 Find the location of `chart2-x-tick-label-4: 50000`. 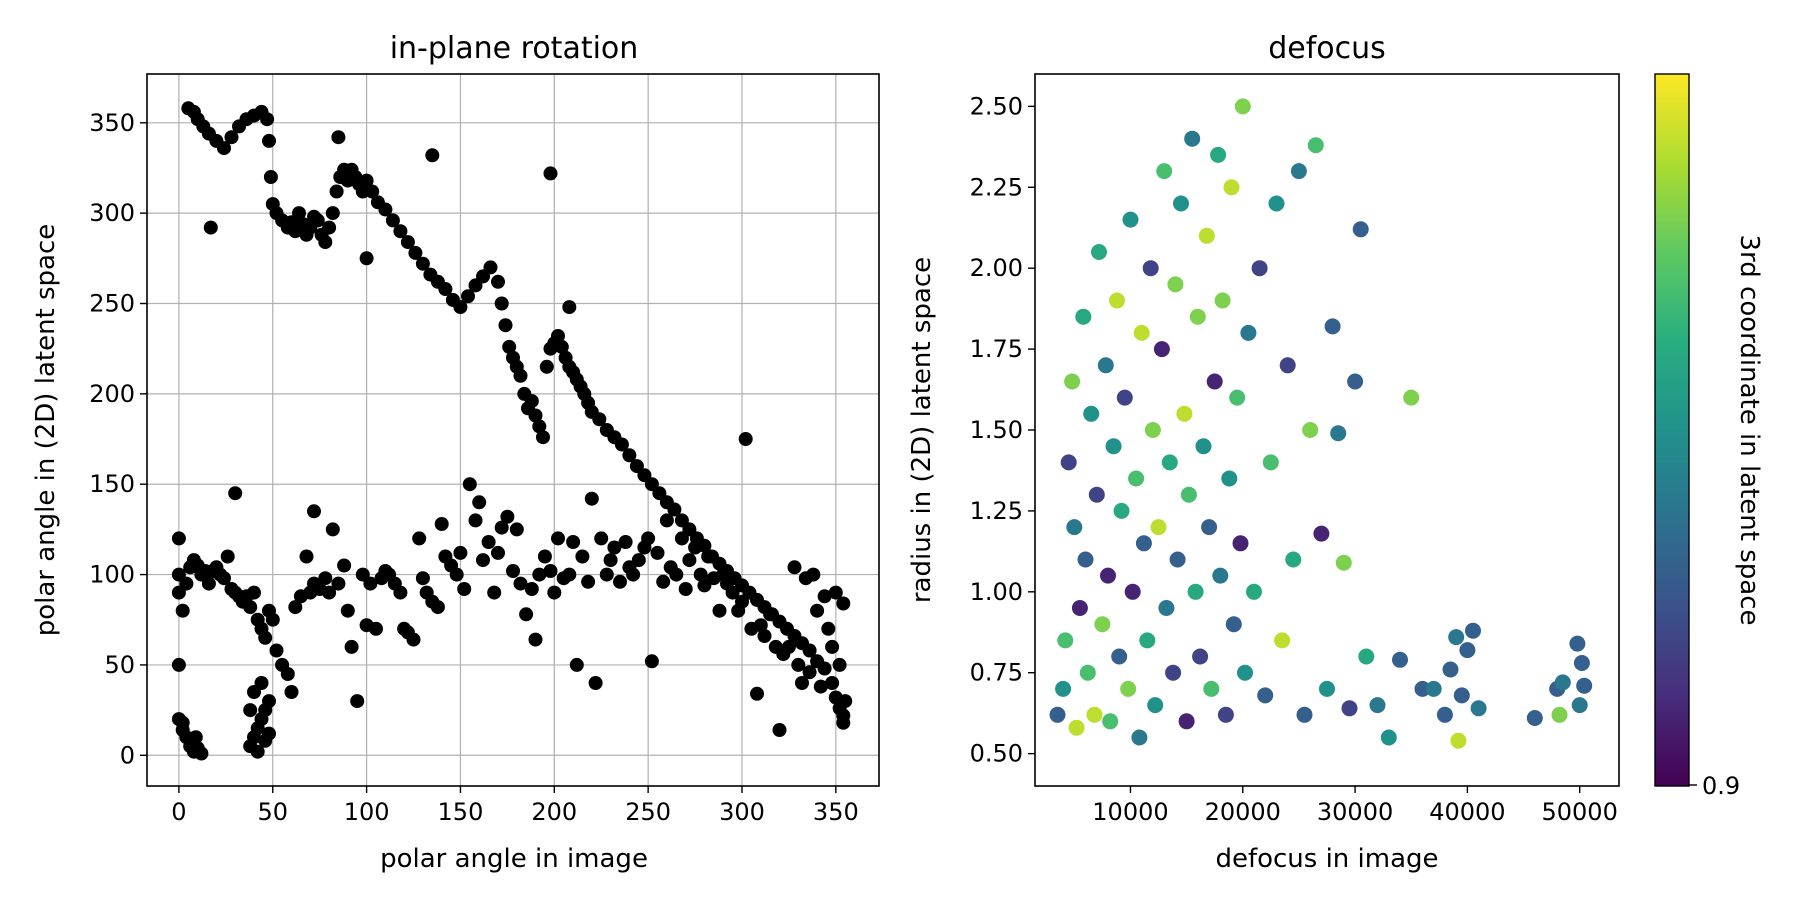

chart2-x-tick-label-4: 50000 is located at coordinates (1580, 812).